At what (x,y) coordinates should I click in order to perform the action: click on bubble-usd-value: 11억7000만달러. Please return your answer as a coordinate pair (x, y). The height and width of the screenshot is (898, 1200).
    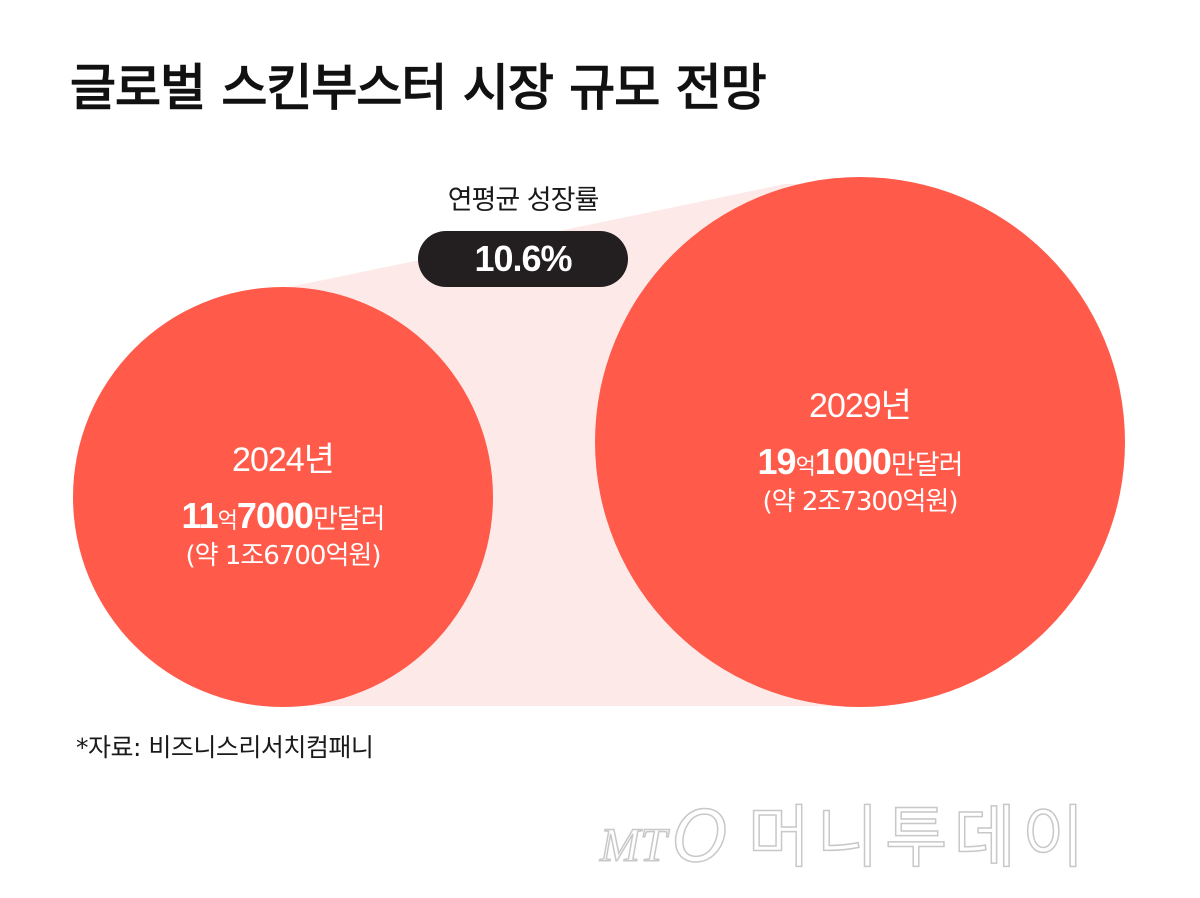
    Looking at the image, I should click on (283, 516).